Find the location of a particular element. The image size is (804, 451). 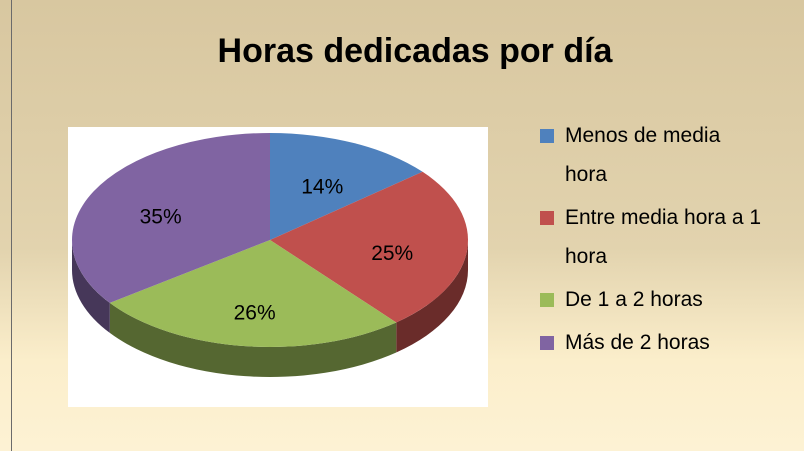

data-label: 26% is located at coordinates (255, 312).